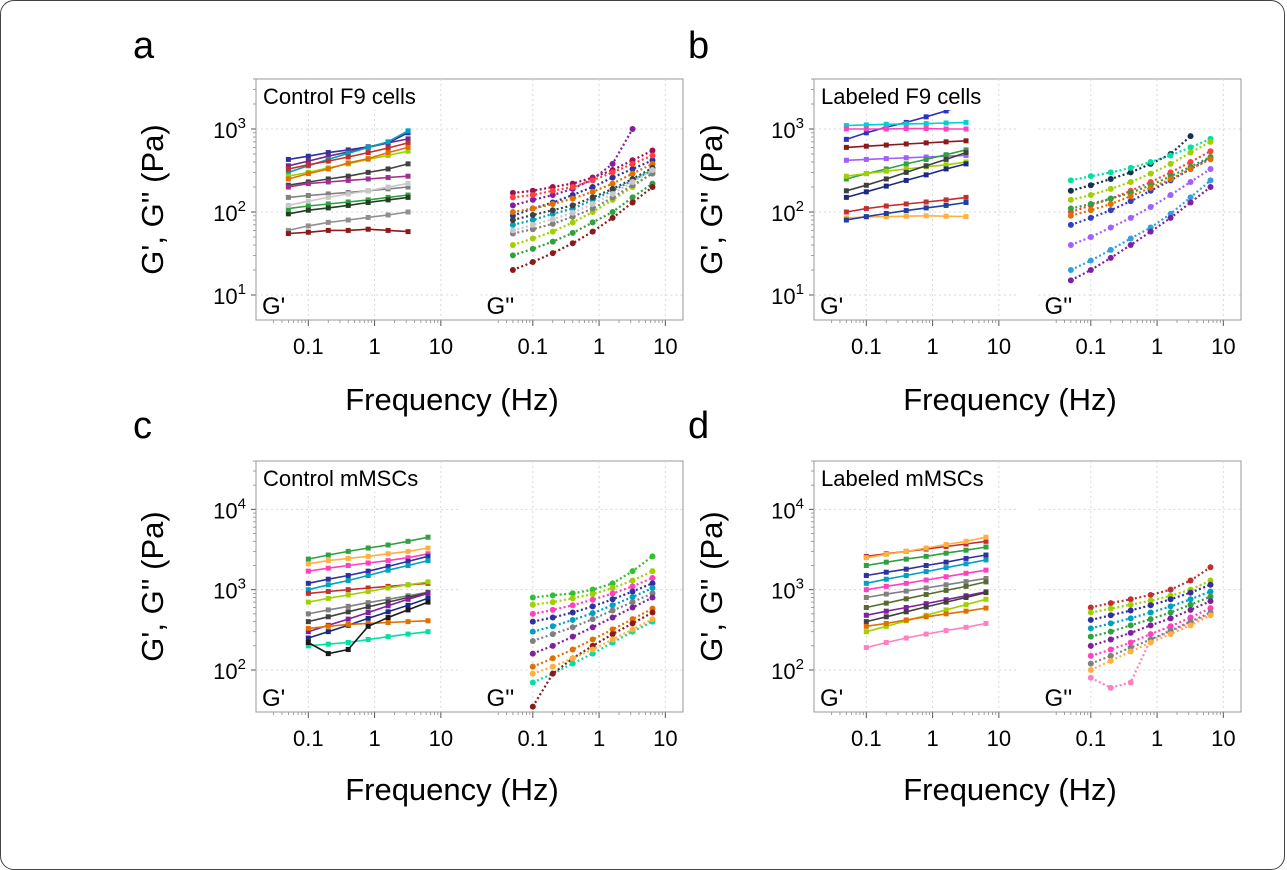  What do you see at coordinates (152, 199) in the screenshot?
I see `y-axis-label: G', G'' (Pa)` at bounding box center [152, 199].